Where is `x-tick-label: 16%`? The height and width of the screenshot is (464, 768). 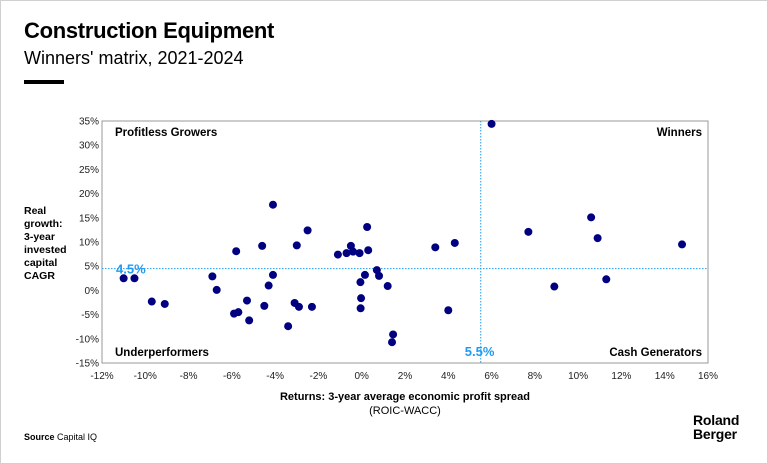
x-tick-label: 16% is located at coordinates (708, 376).